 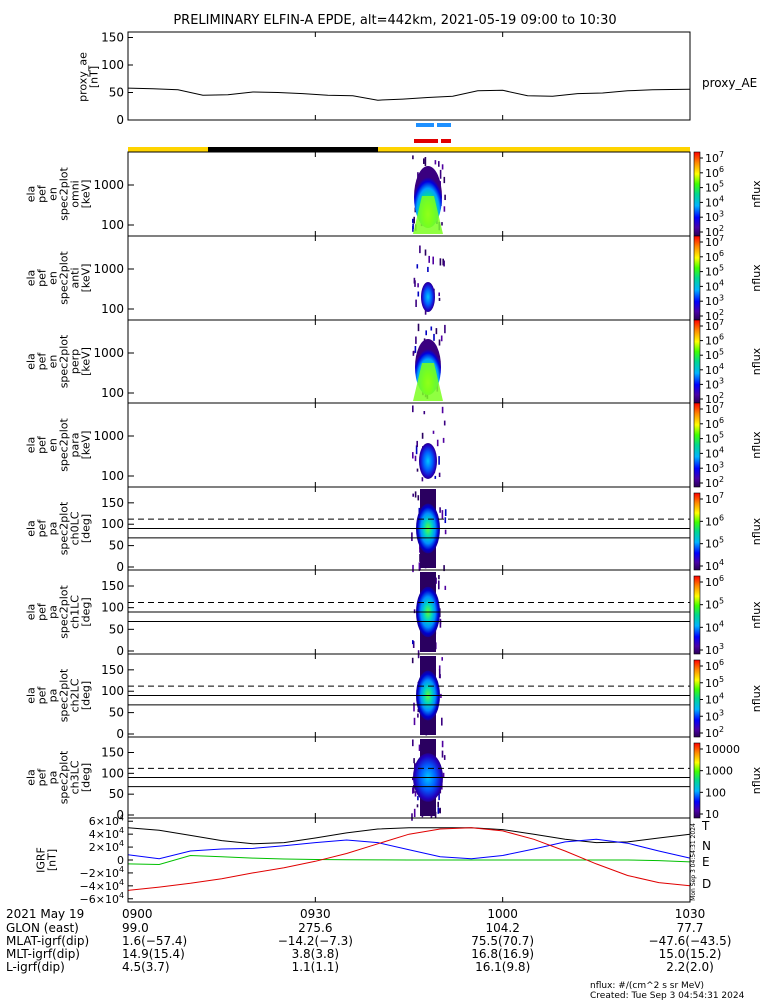 What do you see at coordinates (47, 941) in the screenshot?
I see `x-axis-row-label: MLAT-igrf(dip)` at bounding box center [47, 941].